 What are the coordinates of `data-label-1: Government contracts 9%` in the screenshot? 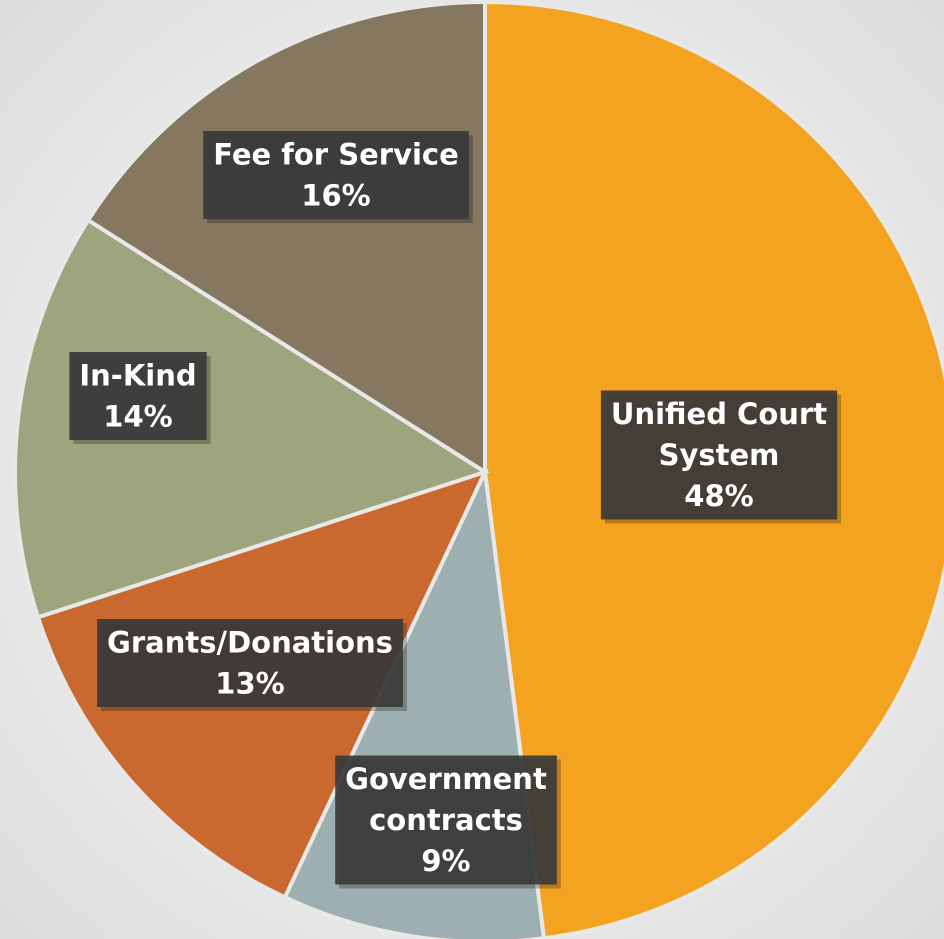 It's located at (448, 822).